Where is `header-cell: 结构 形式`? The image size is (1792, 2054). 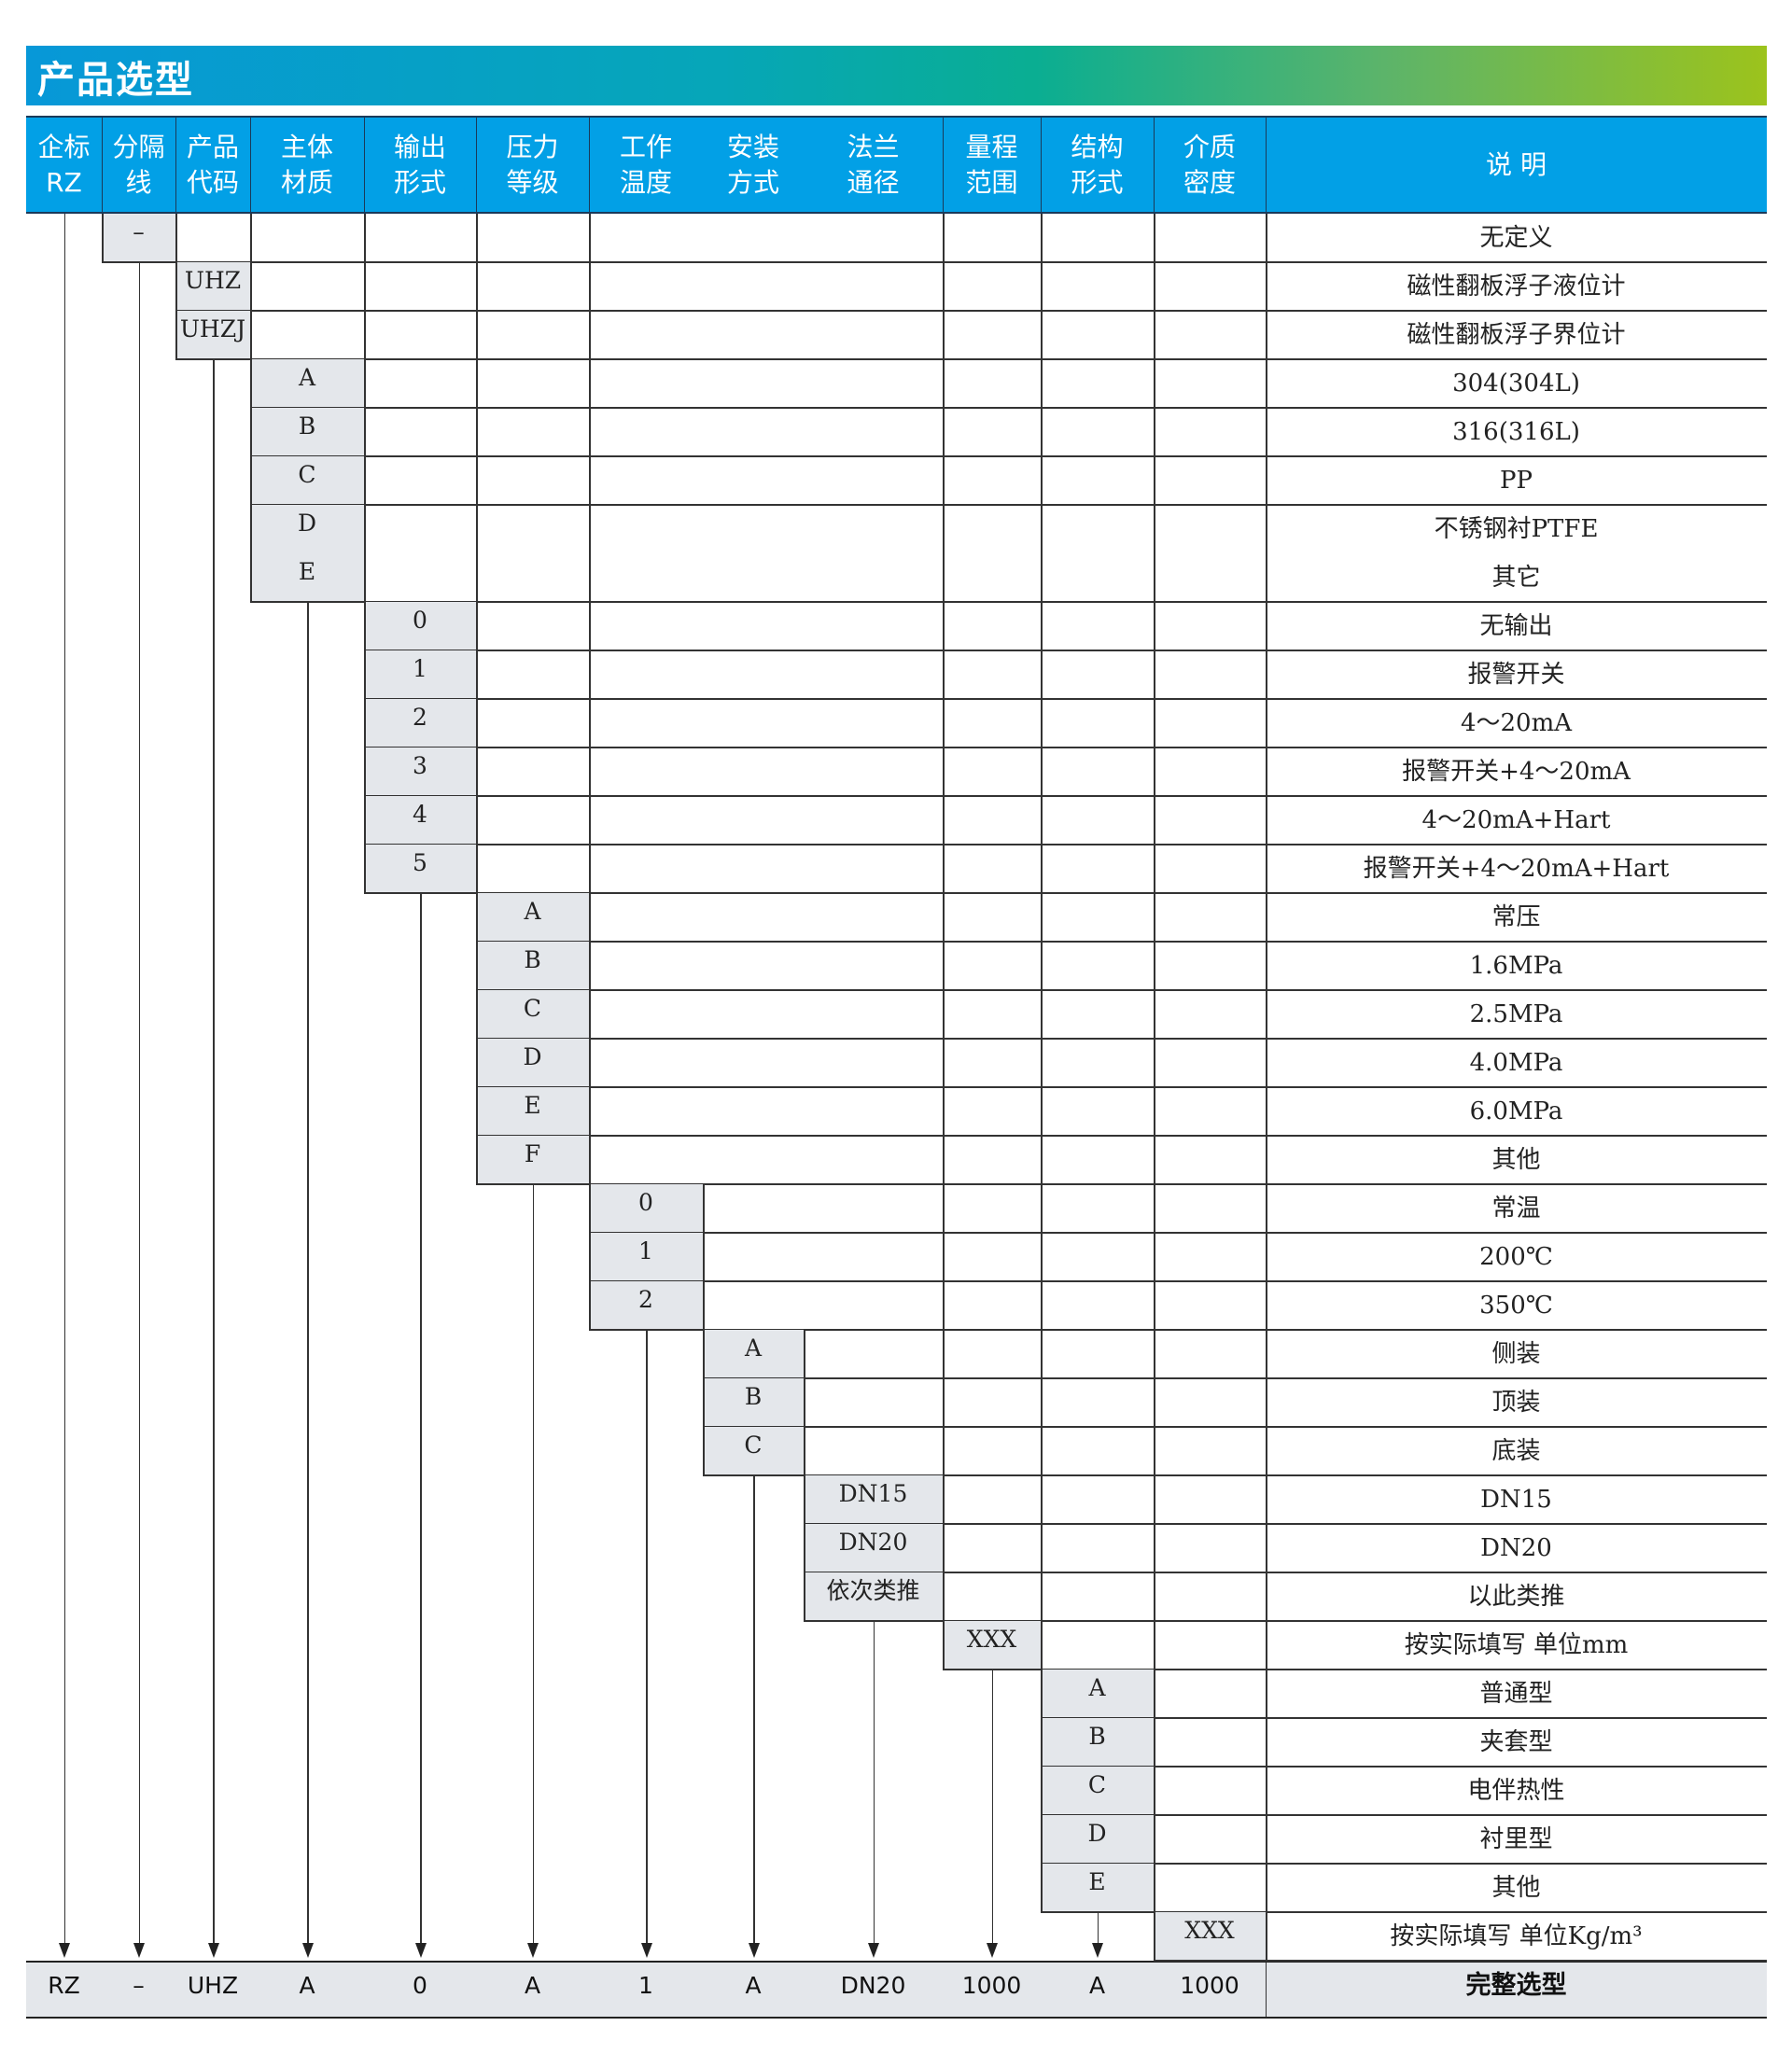
header-cell: 结构 形式 is located at coordinates (1097, 164).